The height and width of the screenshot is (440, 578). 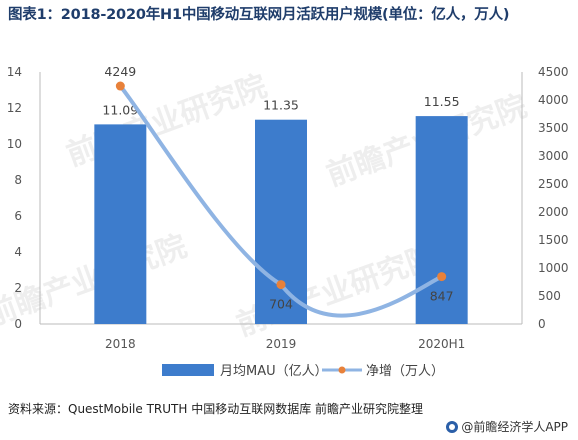 I want to click on left-y-tick-label: 12, so click(x=14, y=108).